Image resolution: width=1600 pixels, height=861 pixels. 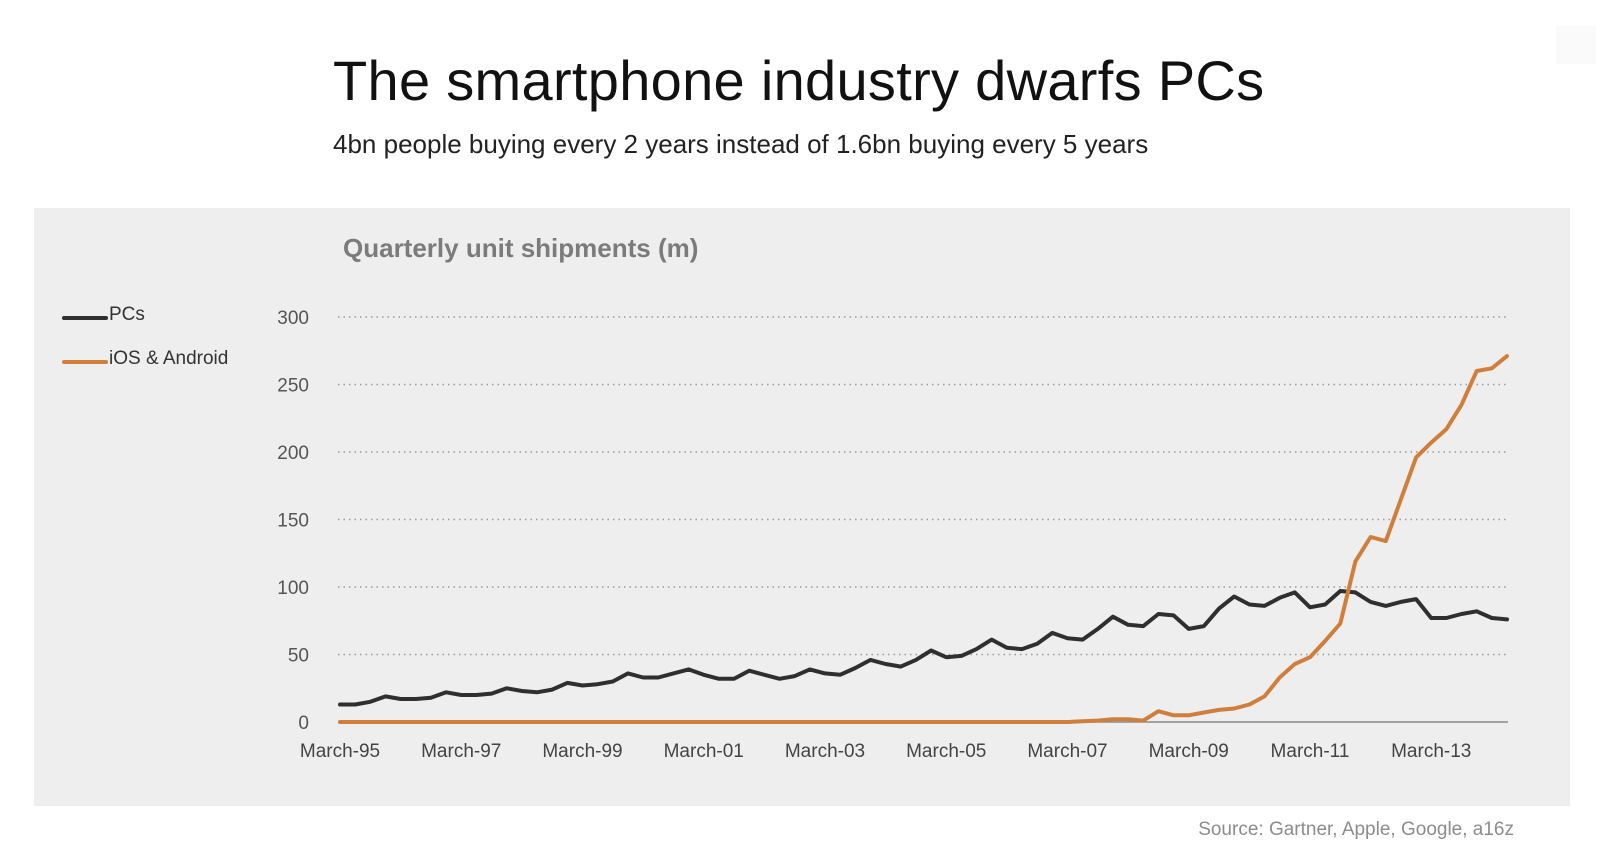 I want to click on y-tick-label: 250, so click(x=293, y=386).